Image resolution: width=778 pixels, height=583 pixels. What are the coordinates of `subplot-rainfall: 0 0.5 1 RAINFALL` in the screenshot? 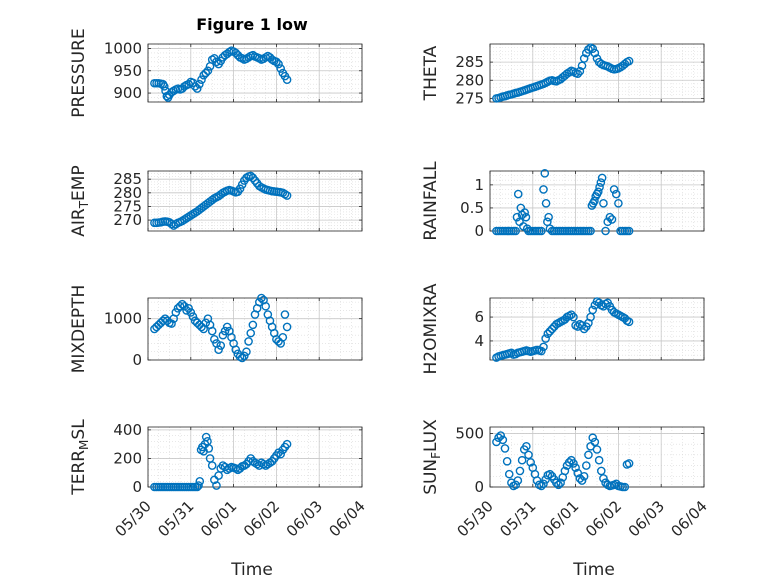 It's located at (563, 201).